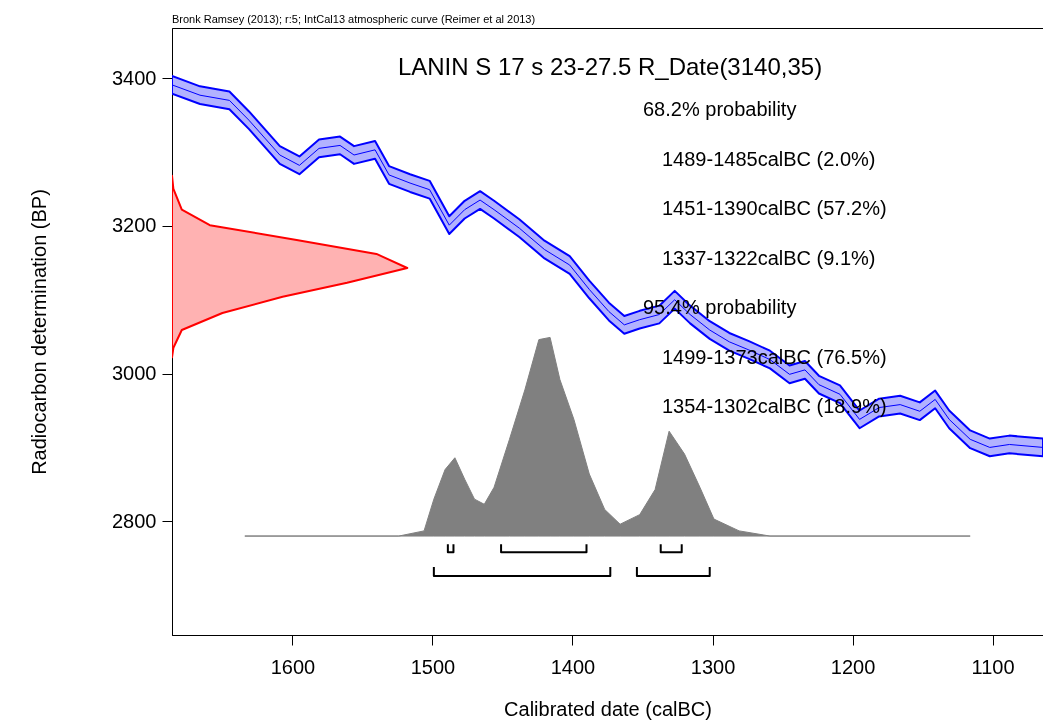 Image resolution: width=1043 pixels, height=726 pixels. Describe the element at coordinates (993, 666) in the screenshot. I see `x-tick-label: 1100` at that location.